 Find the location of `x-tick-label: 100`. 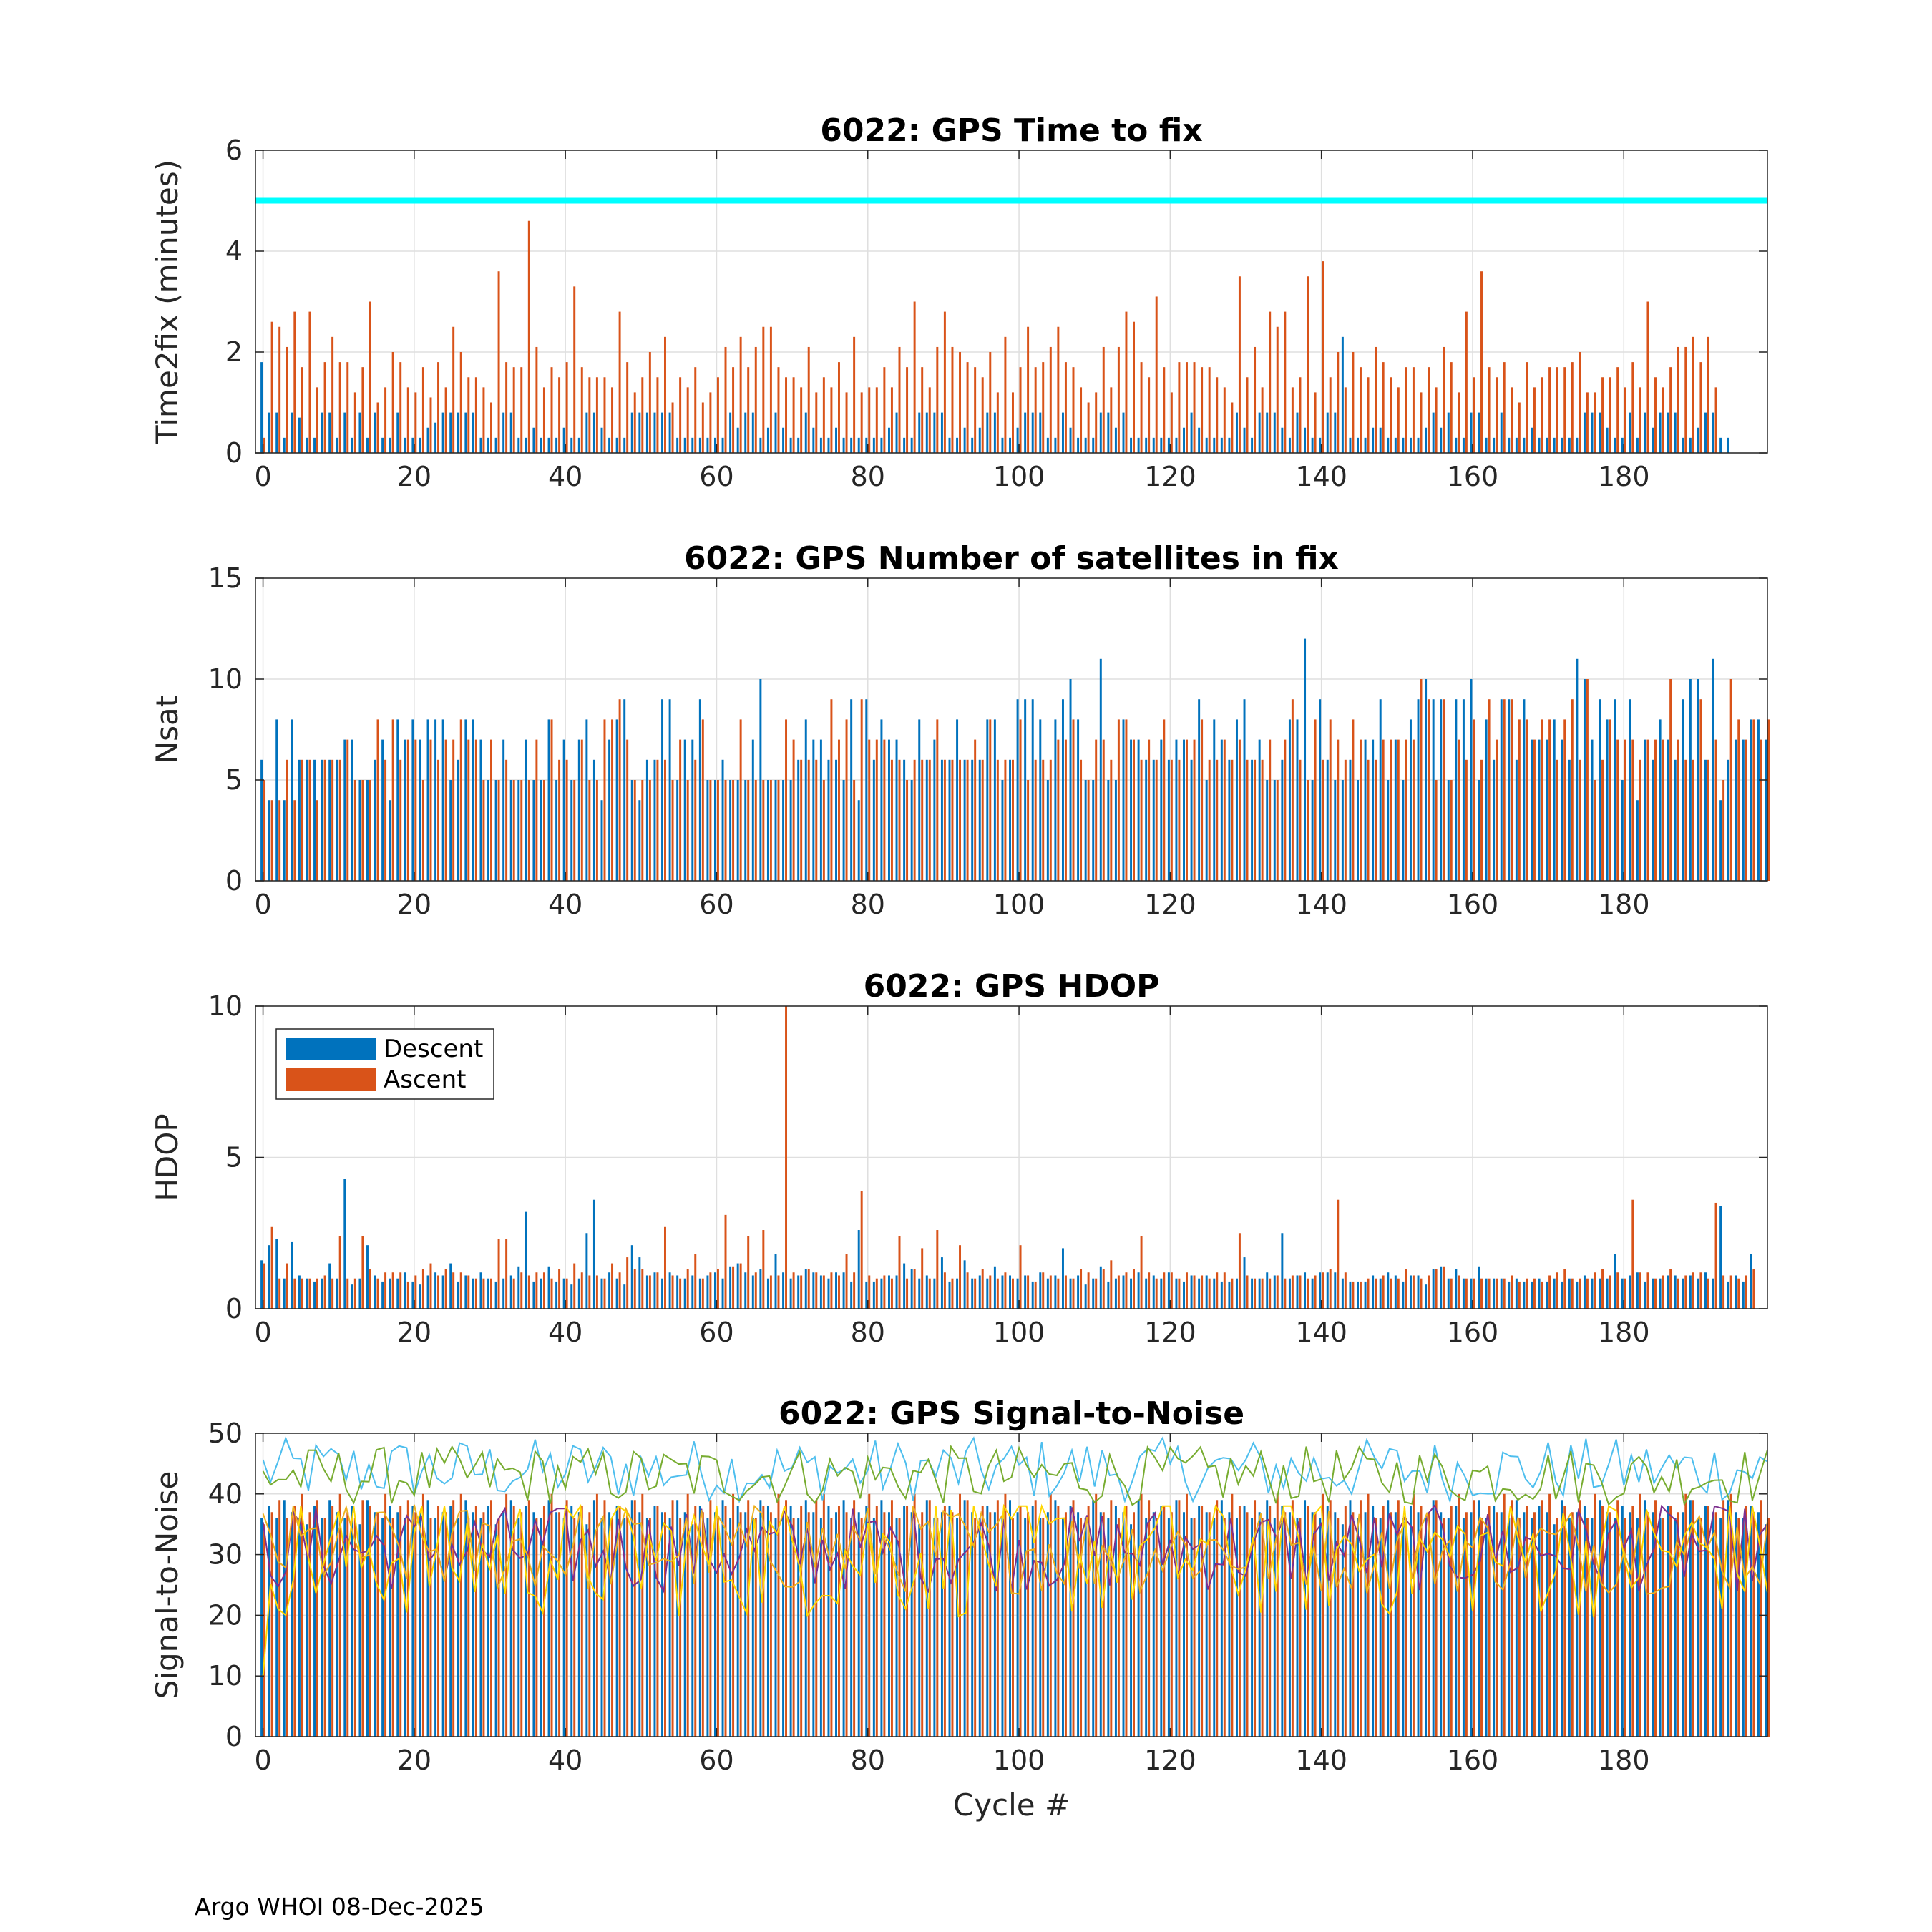

x-tick-label: 100 is located at coordinates (1019, 476).